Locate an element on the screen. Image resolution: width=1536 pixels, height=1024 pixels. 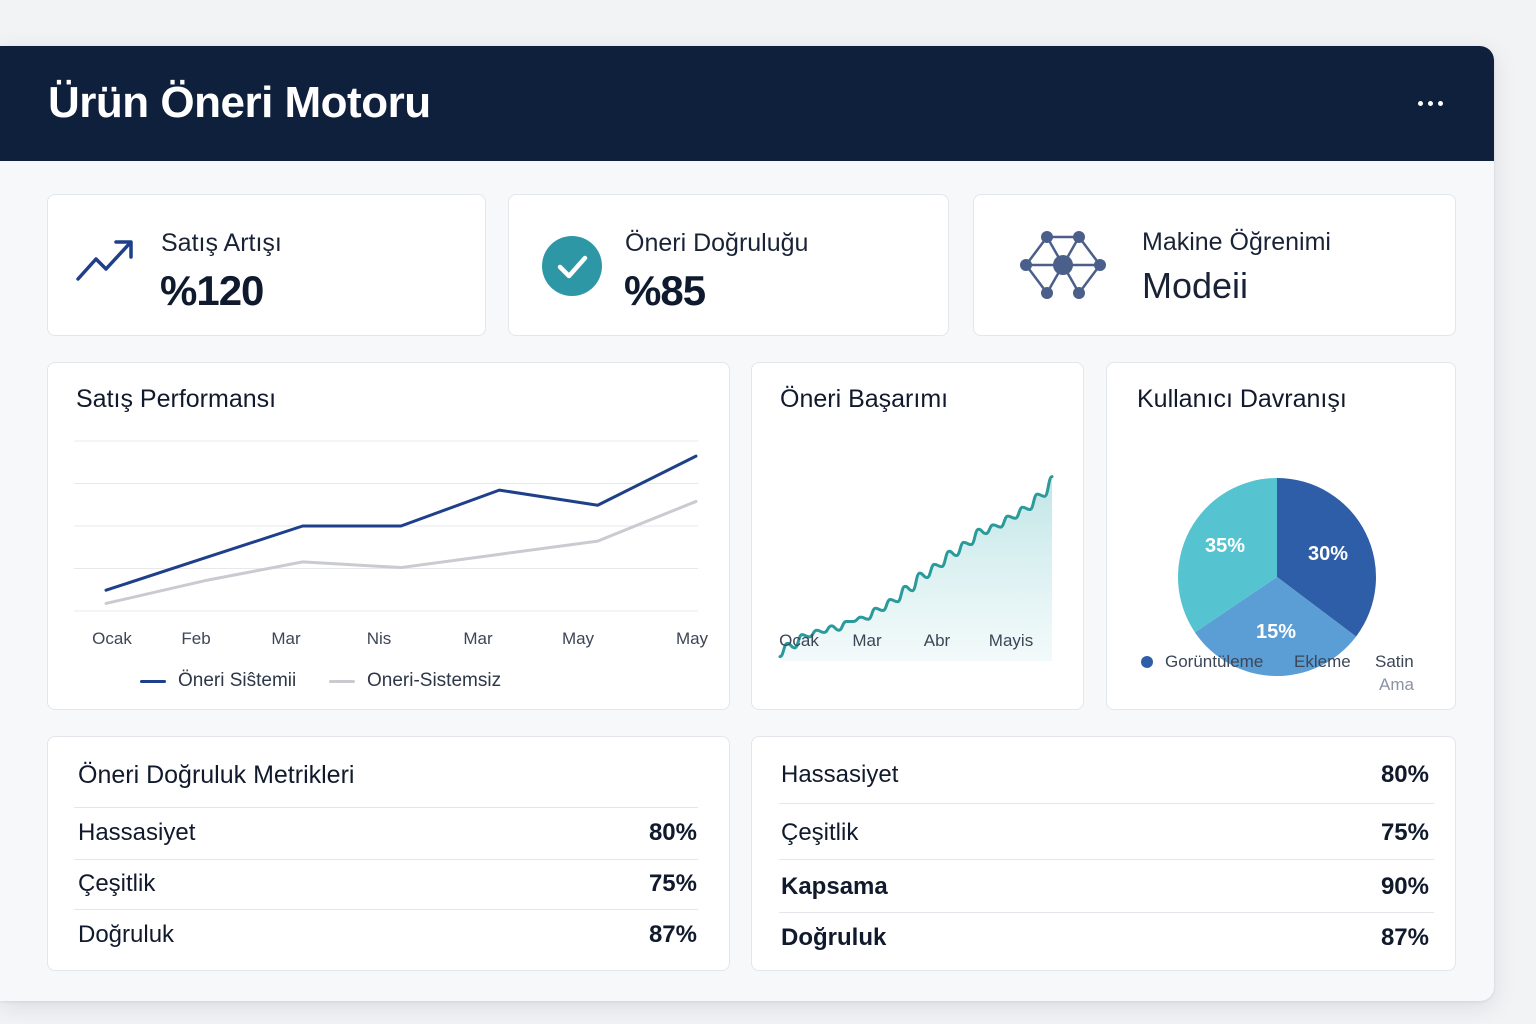
kpi-label: Makine Öğrenimi is located at coordinates (1236, 242).